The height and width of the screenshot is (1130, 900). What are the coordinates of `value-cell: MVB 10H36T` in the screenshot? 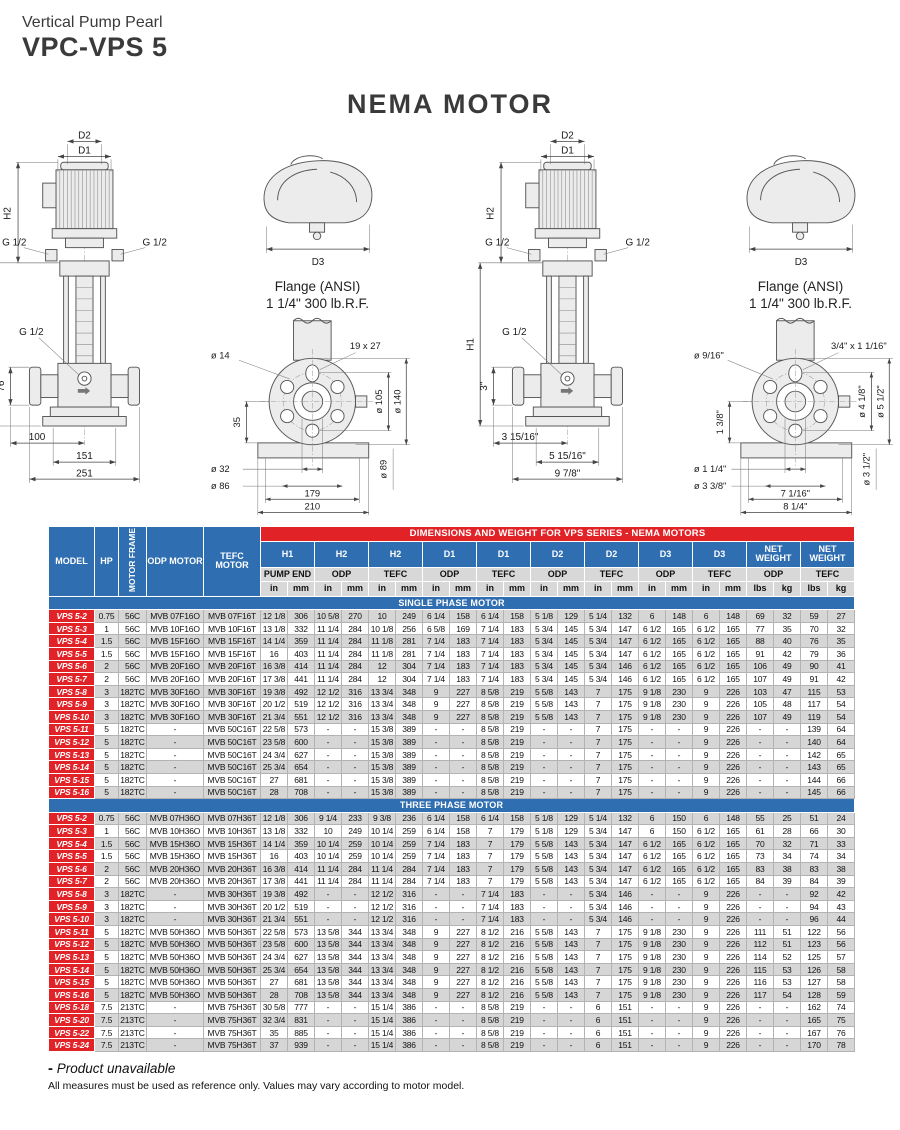 It's located at (232, 831).